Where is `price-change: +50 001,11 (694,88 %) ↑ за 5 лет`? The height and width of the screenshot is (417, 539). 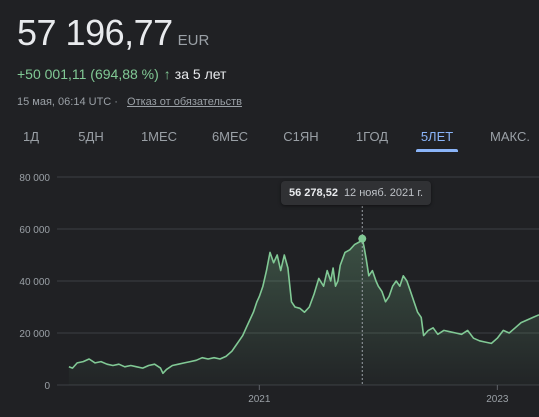 price-change: +50 001,11 (694,88 %) ↑ за 5 лет is located at coordinates (121, 74).